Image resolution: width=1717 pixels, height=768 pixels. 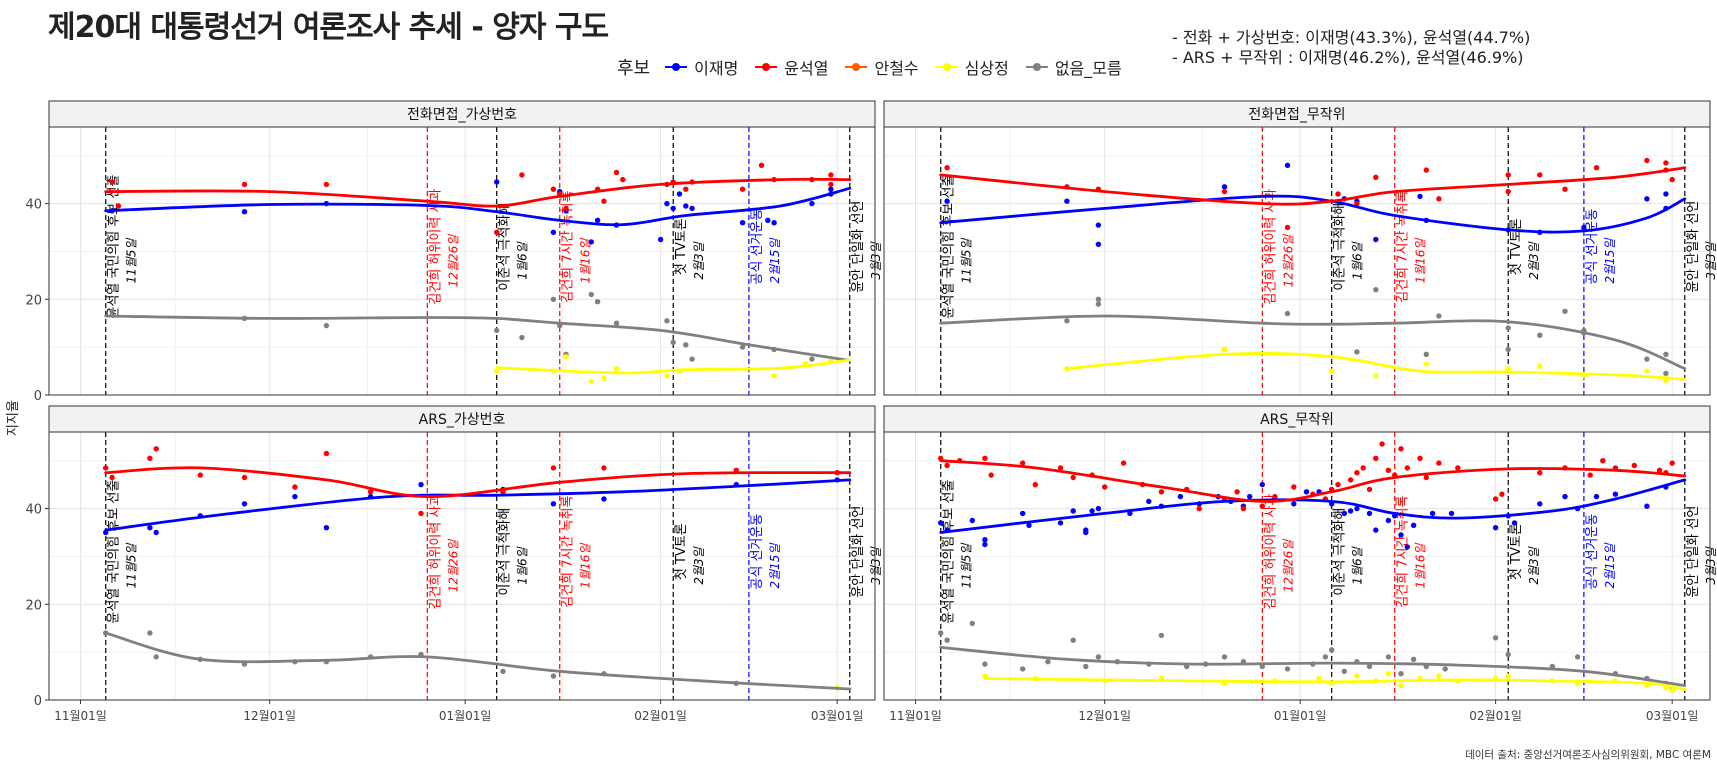 What do you see at coordinates (1672, 716) in the screenshot?
I see `x-tick-label: 03월01일` at bounding box center [1672, 716].